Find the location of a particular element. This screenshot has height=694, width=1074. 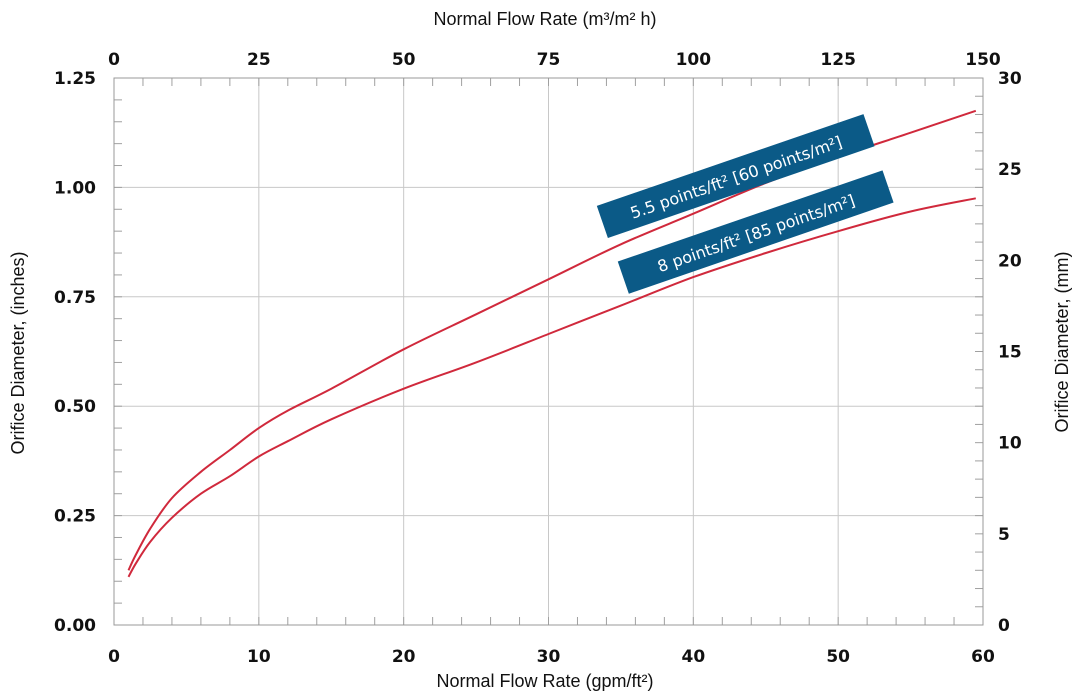

x2-tick-label: 0 is located at coordinates (114, 60).